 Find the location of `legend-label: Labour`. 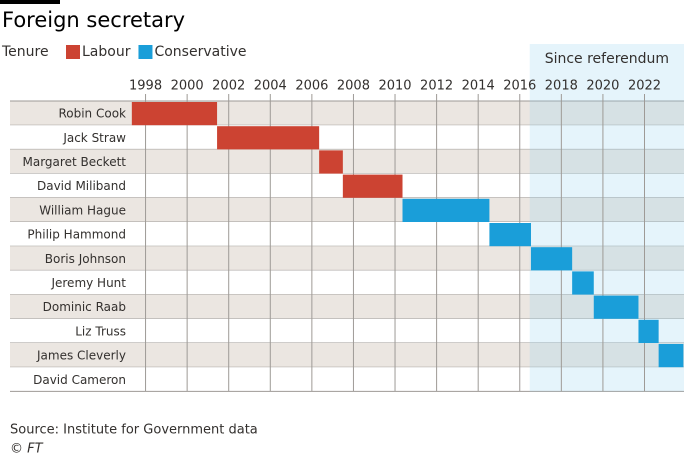

legend-label: Labour is located at coordinates (106, 52).